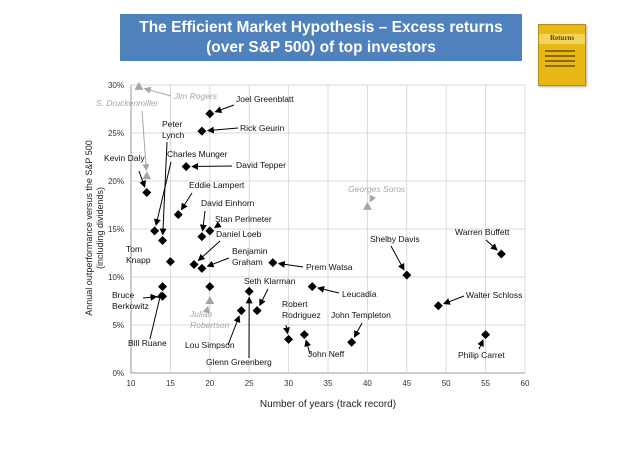 This screenshot has height=452, width=638. Describe the element at coordinates (239, 234) in the screenshot. I see `data-label: Daniel Loeb` at that location.